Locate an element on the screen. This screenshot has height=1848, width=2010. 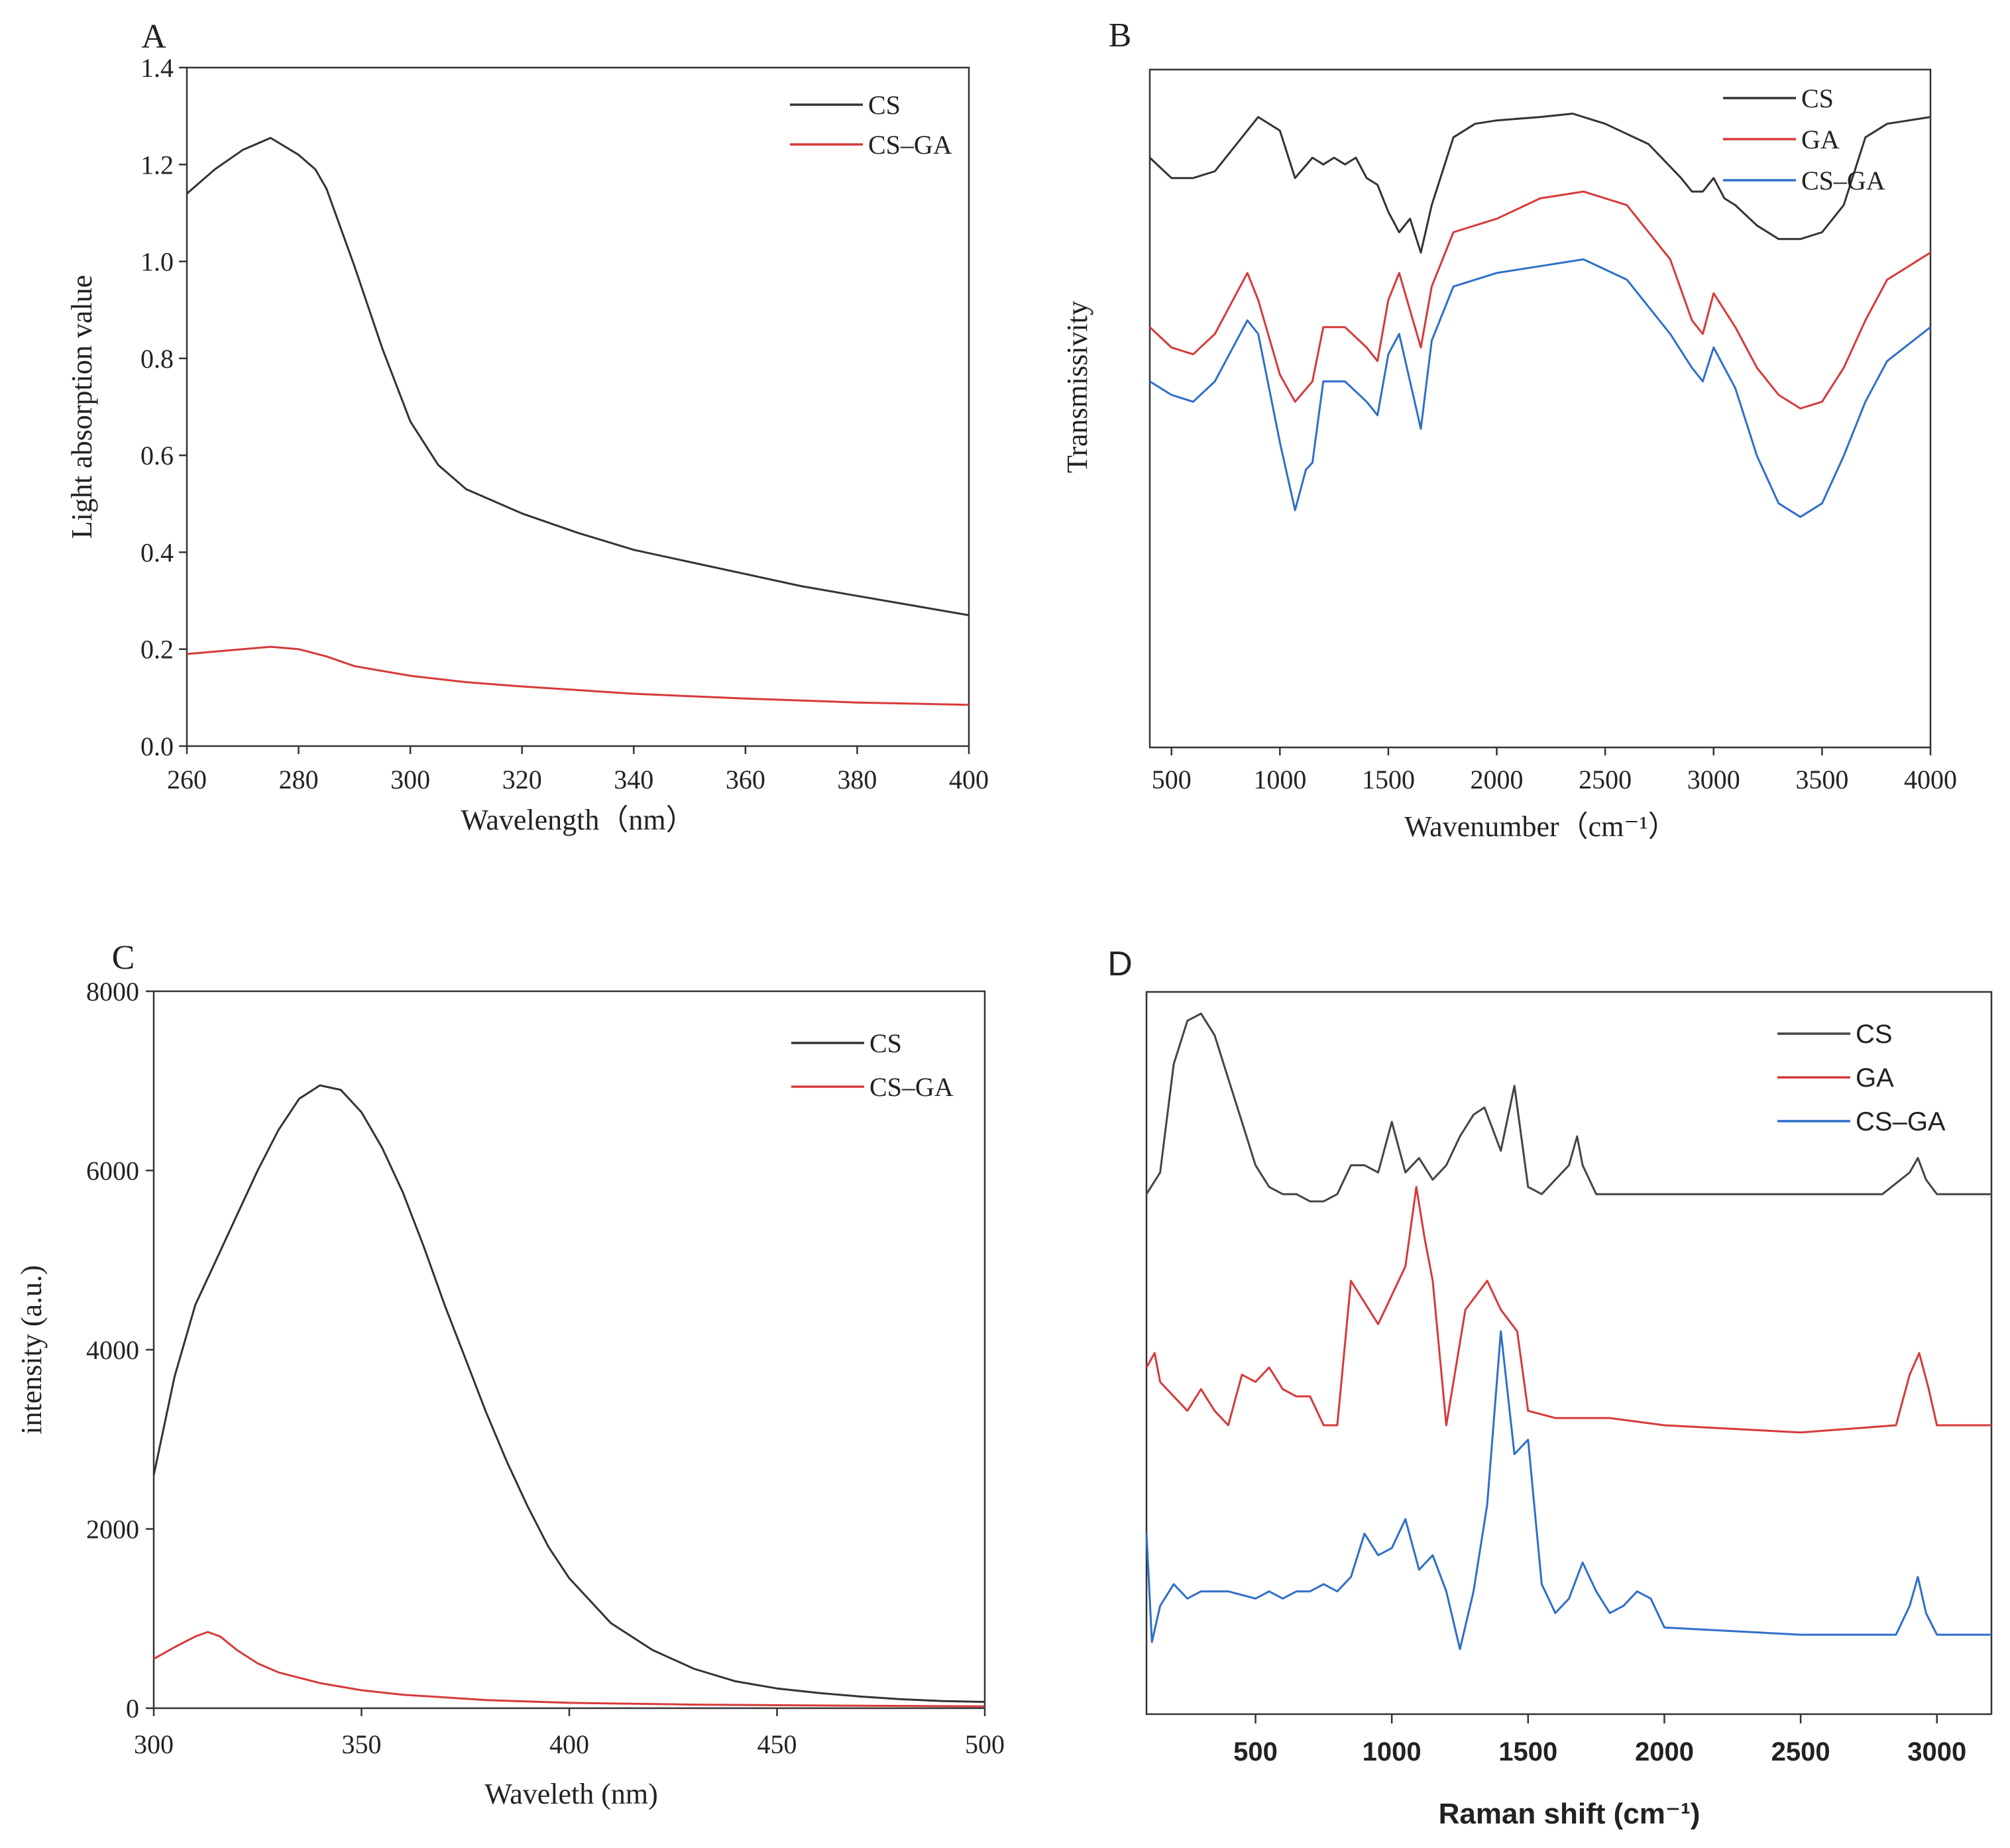
y-tick-label: 6000 is located at coordinates (112, 1171).